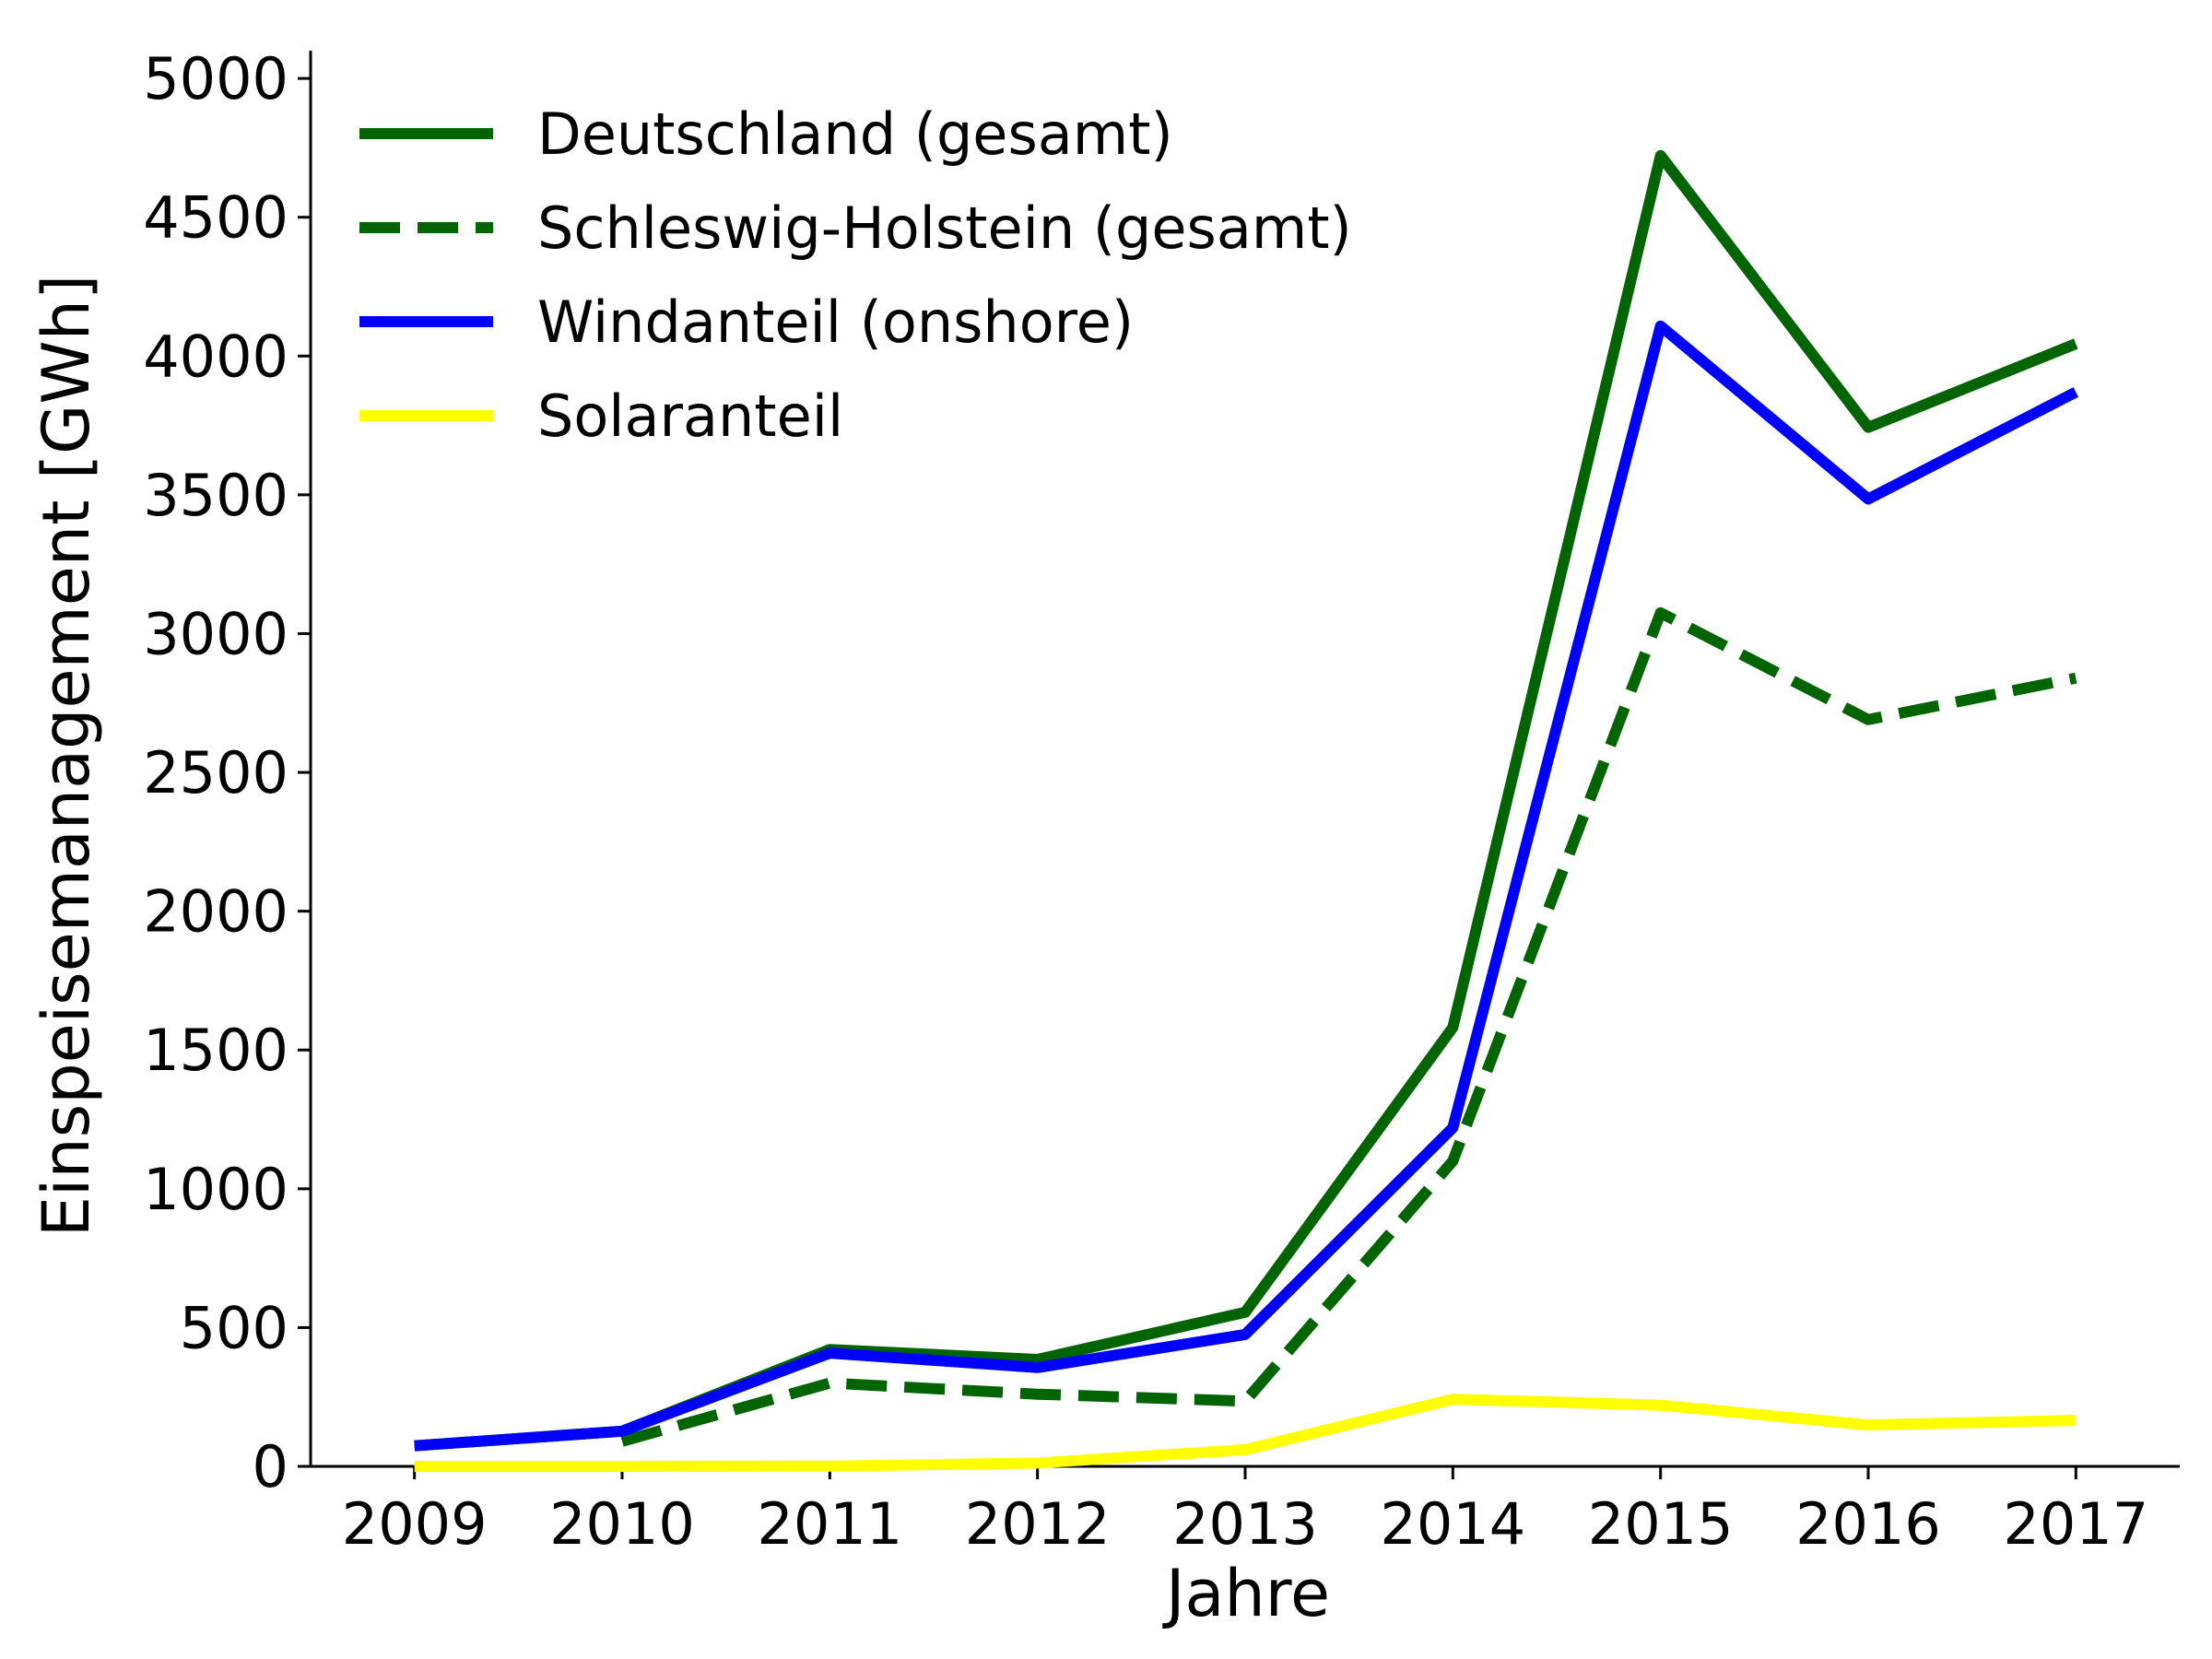 Image resolution: width=2212 pixels, height=1659 pixels. I want to click on legend-label: Solaranteil, so click(690, 416).